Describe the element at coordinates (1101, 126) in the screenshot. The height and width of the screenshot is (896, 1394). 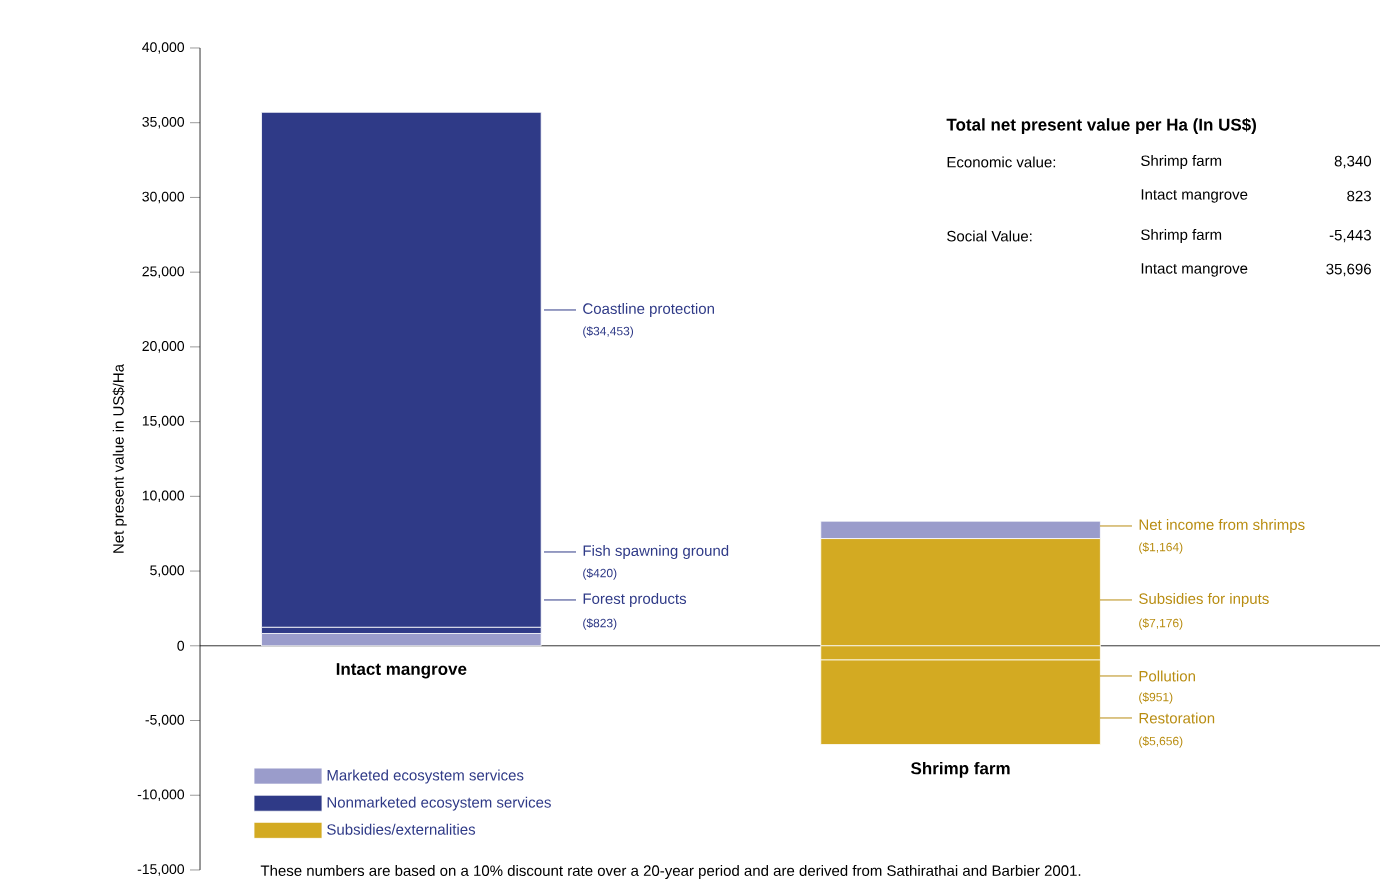
I see `annotation: Total net present value per Ha (In US$)` at that location.